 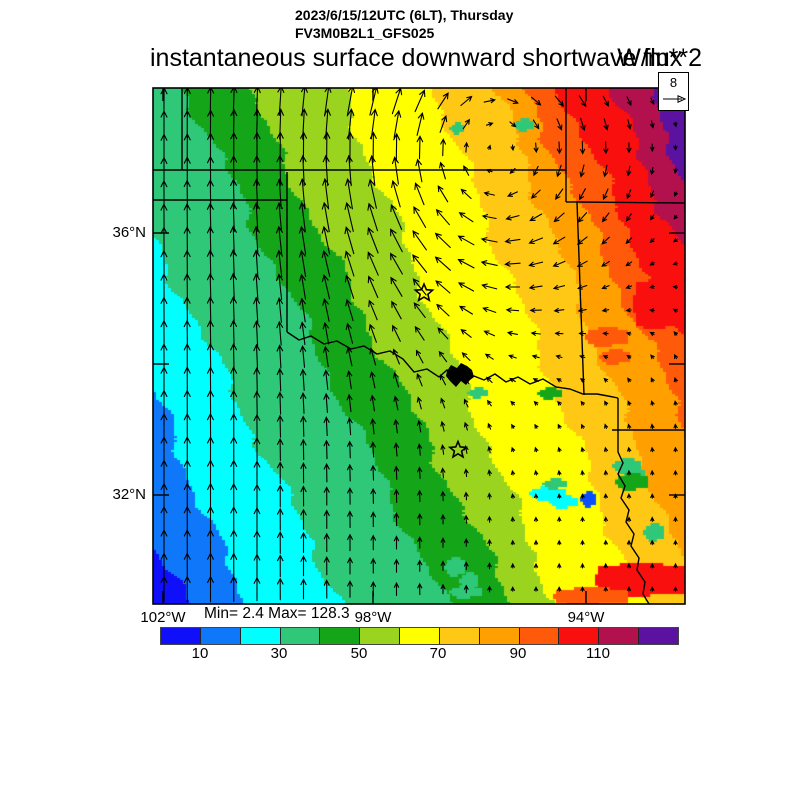 What do you see at coordinates (404, 15) in the screenshot?
I see `datetime-heading: 2023/6/15/12UTC (6LT), Thursday` at bounding box center [404, 15].